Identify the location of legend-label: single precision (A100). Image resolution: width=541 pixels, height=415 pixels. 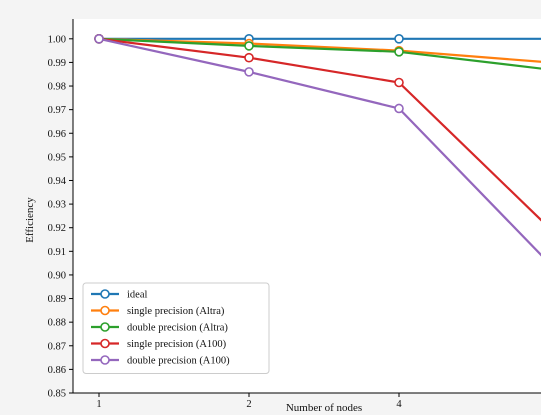
(177, 344).